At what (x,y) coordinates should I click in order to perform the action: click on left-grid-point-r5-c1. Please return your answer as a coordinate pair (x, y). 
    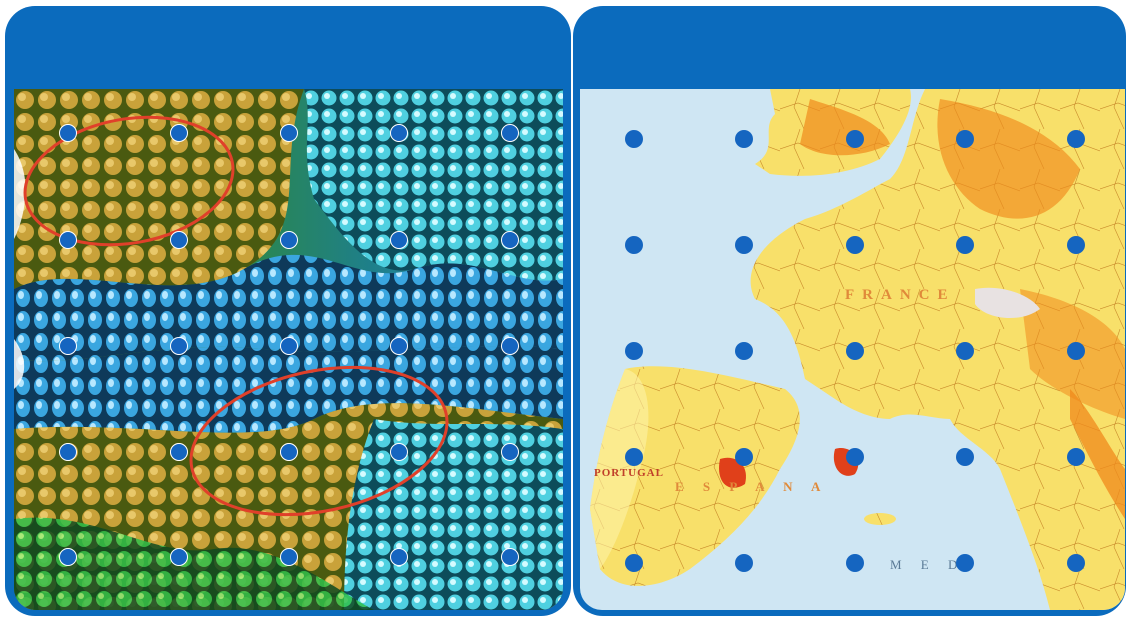
    Looking at the image, I should click on (68, 557).